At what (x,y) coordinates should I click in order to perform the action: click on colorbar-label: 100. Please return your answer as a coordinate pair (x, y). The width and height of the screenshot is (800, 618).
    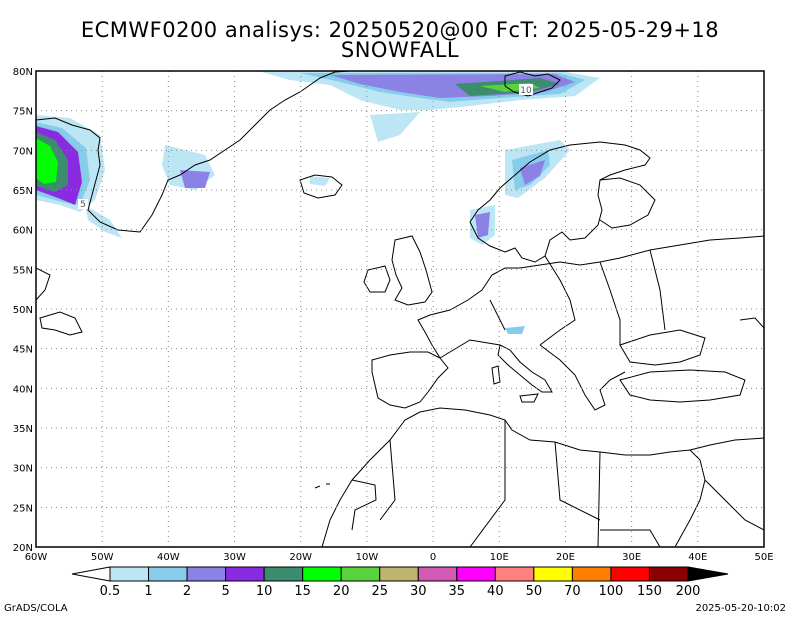
    Looking at the image, I should click on (611, 591).